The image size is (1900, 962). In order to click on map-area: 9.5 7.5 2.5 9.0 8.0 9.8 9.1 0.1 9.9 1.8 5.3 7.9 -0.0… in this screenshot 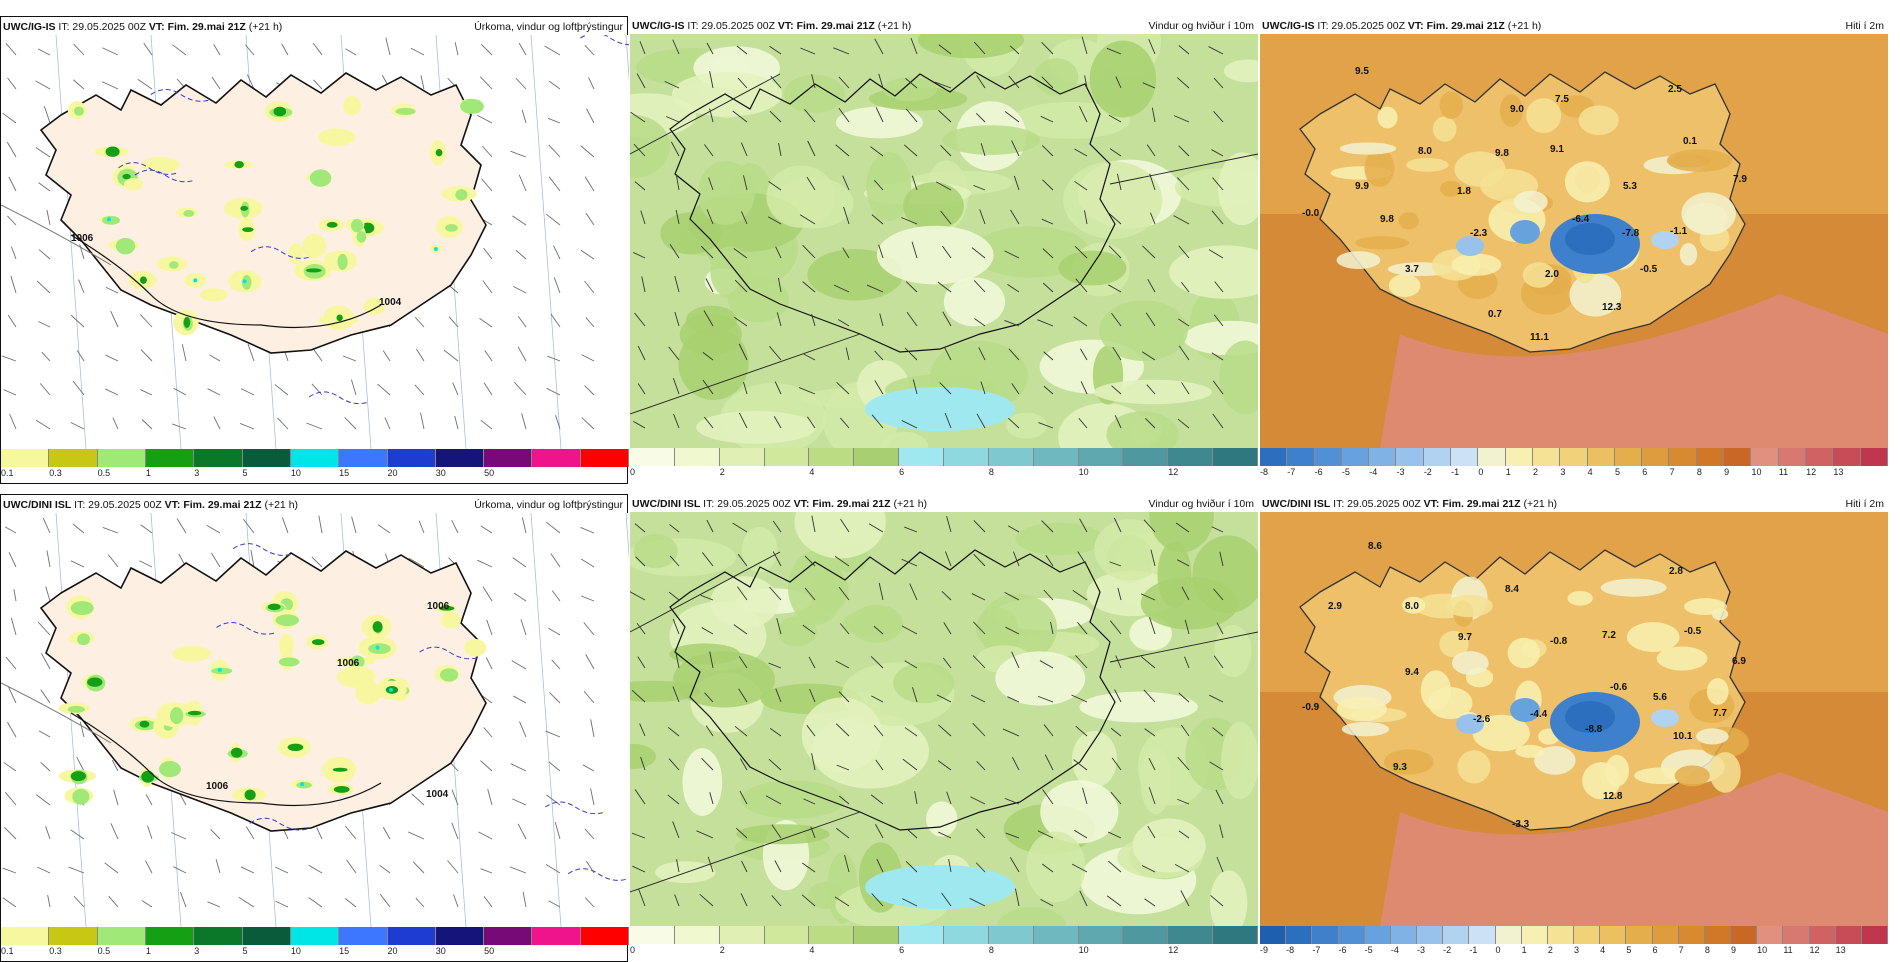, I will do `click(1574, 241)`.